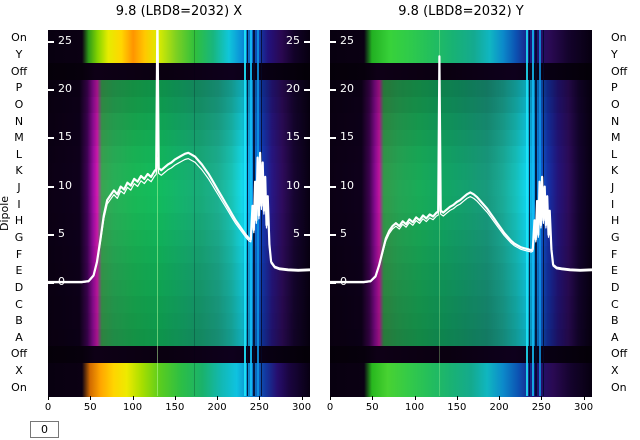 The height and width of the screenshot is (440, 640). I want to click on panel-x-title: 9.8 (LBD8=2032) X, so click(179, 11).